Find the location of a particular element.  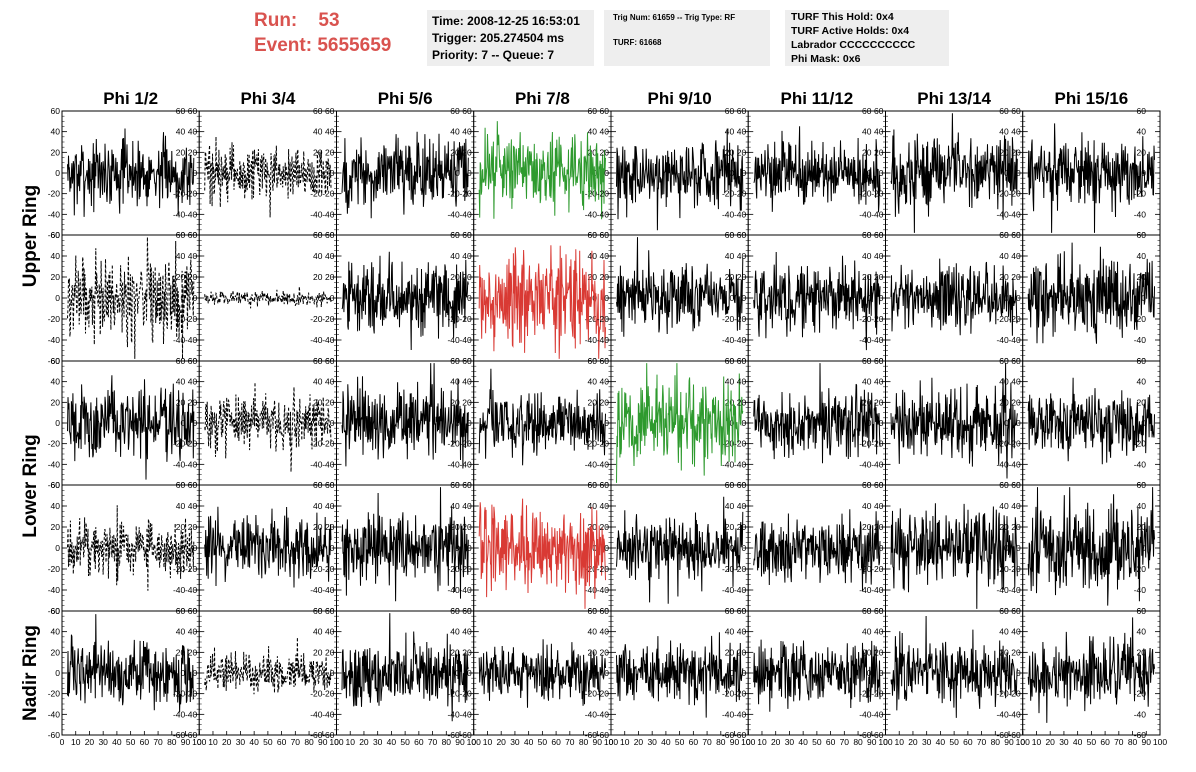

x-tick-label: 60 is located at coordinates (968, 742).